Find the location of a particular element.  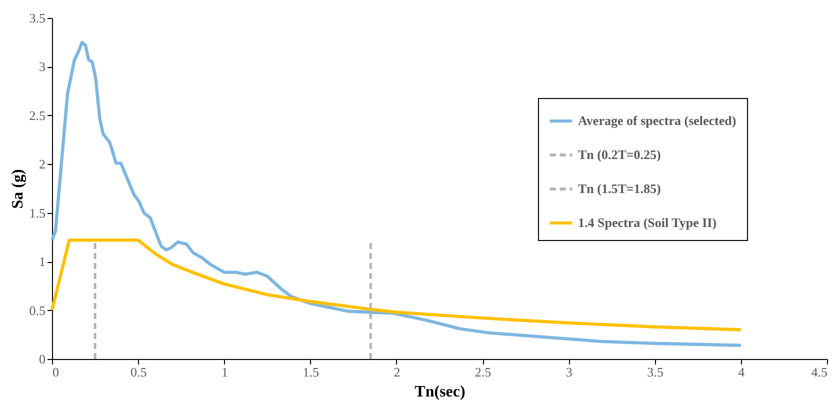

y-tick-label: 1.5 is located at coordinates (37, 212).